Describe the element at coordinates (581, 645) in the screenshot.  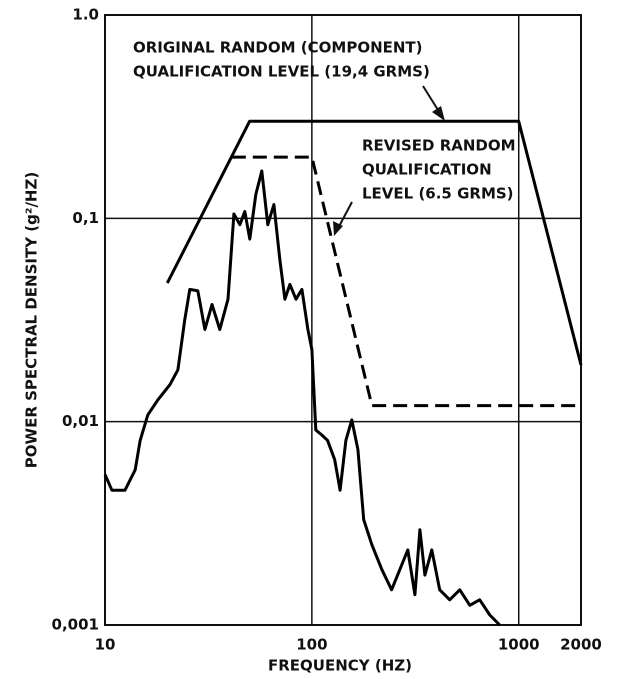
I see `x-tick-label: 2000` at that location.